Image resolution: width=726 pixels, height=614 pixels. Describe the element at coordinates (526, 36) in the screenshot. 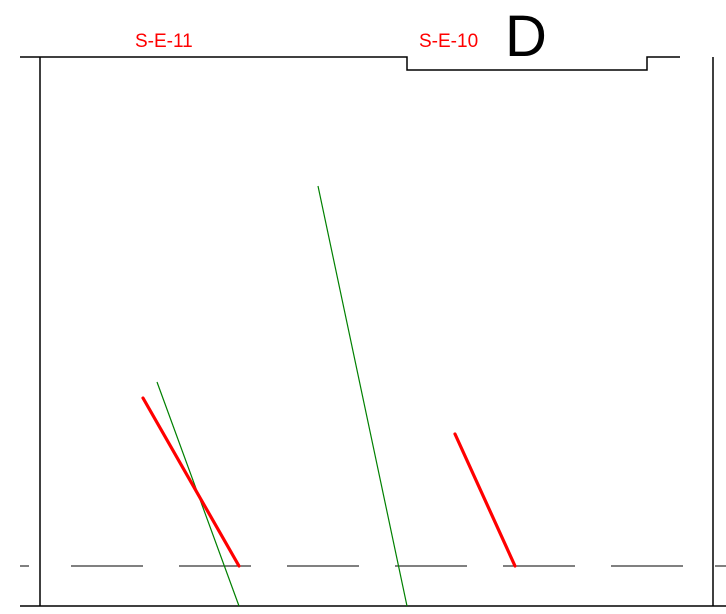

I see `grid-letter: D` at that location.